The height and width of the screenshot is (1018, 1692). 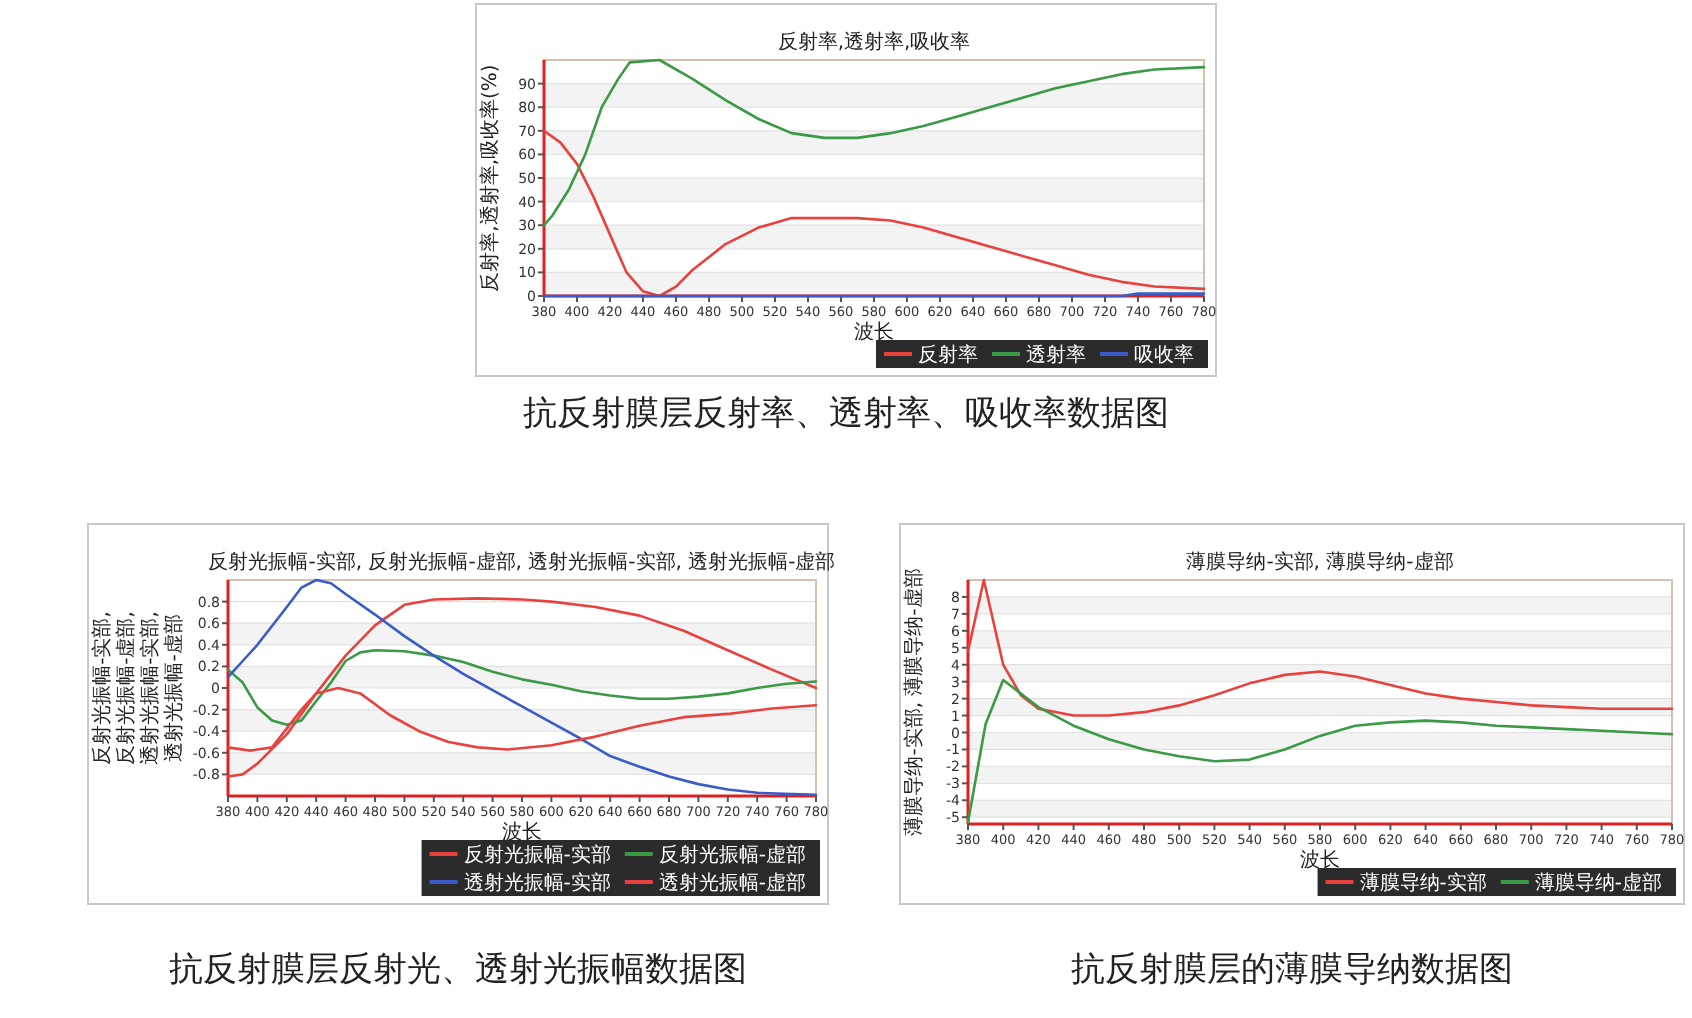 I want to click on legend-label: 反射光振幅-虚部, so click(x=732, y=855).